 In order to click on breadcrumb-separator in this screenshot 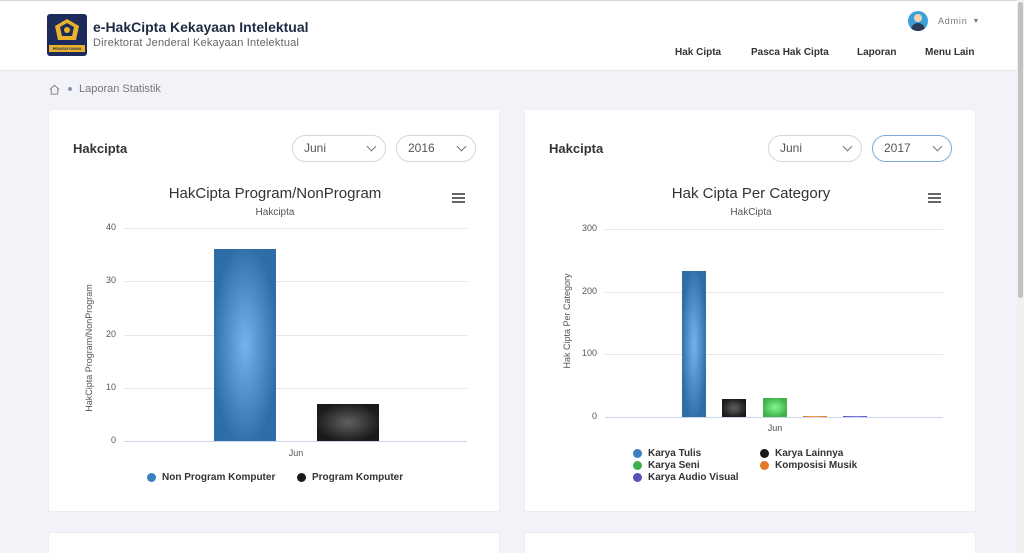, I will do `click(70, 89)`.